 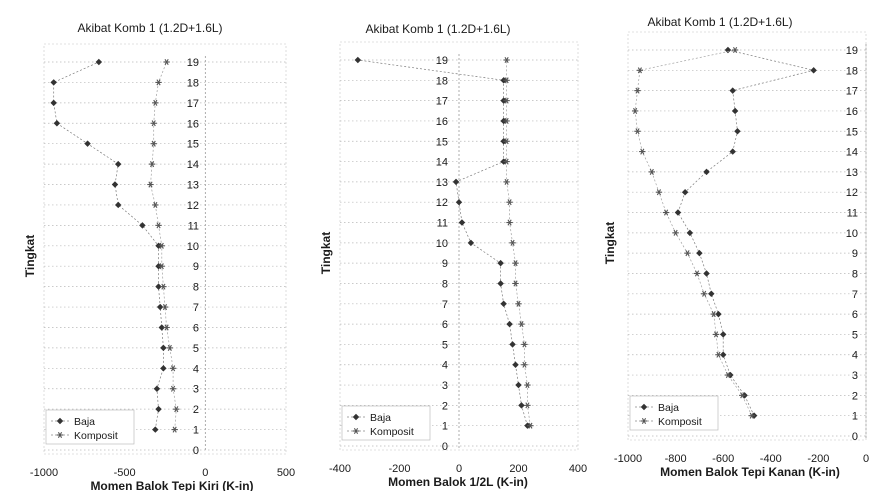 I want to click on x-tick-label: 200, so click(x=518, y=469).